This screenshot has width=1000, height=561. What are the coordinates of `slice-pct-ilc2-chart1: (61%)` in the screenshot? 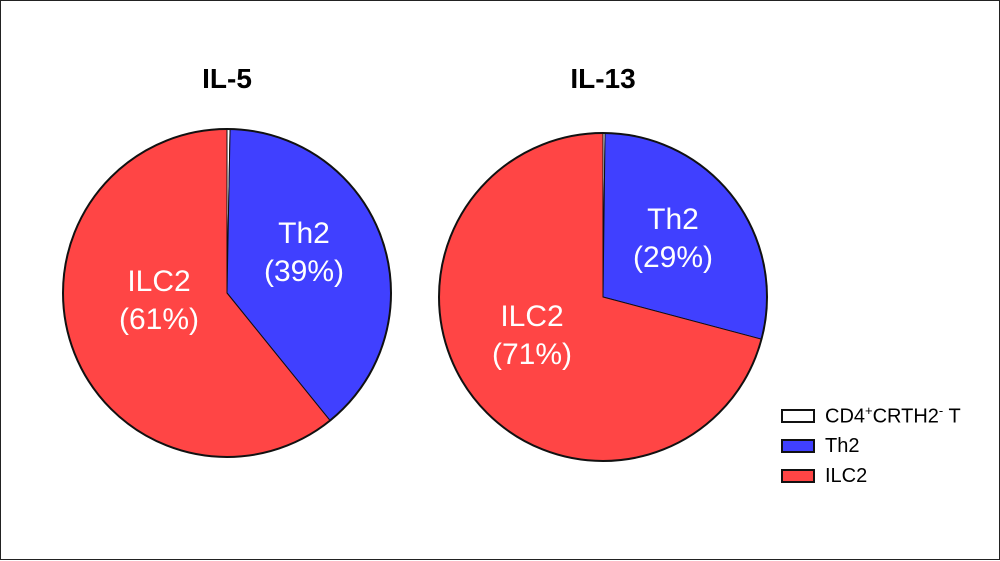 It's located at (159, 319).